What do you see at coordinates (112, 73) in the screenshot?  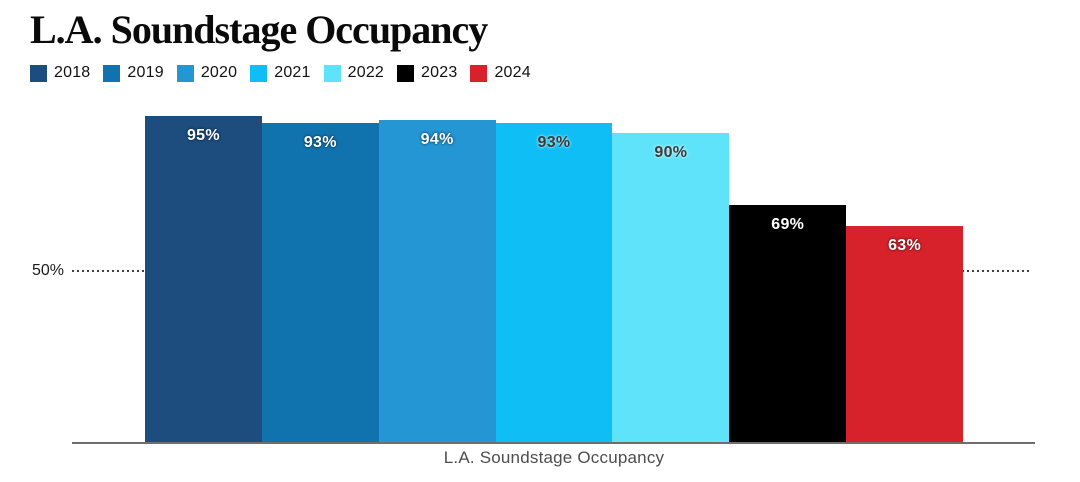 I see `legend-swatch-2019` at bounding box center [112, 73].